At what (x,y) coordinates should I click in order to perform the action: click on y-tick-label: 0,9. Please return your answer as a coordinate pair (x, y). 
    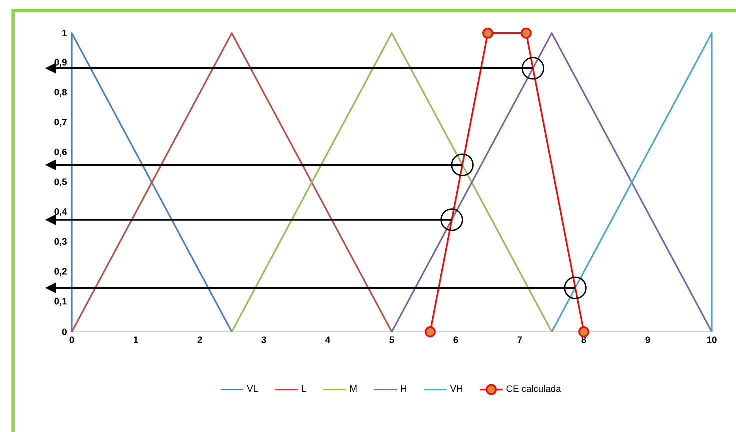
    Looking at the image, I should click on (60, 63).